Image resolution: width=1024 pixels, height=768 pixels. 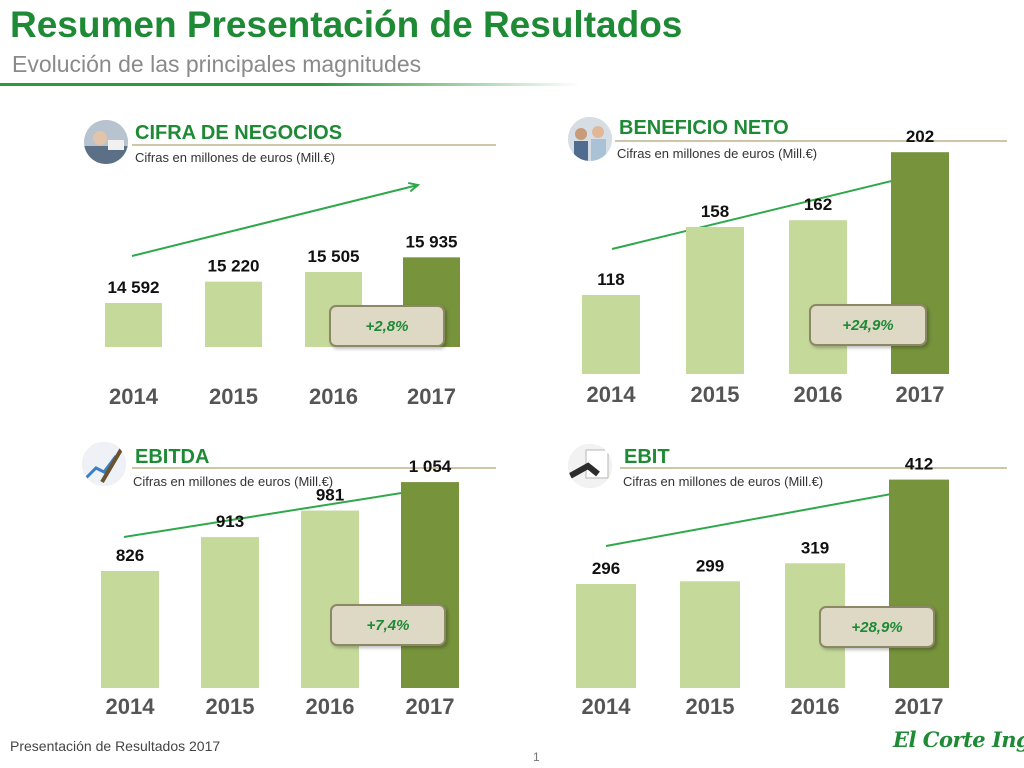 What do you see at coordinates (868, 325) in the screenshot?
I see `growth-badge: +24,9%` at bounding box center [868, 325].